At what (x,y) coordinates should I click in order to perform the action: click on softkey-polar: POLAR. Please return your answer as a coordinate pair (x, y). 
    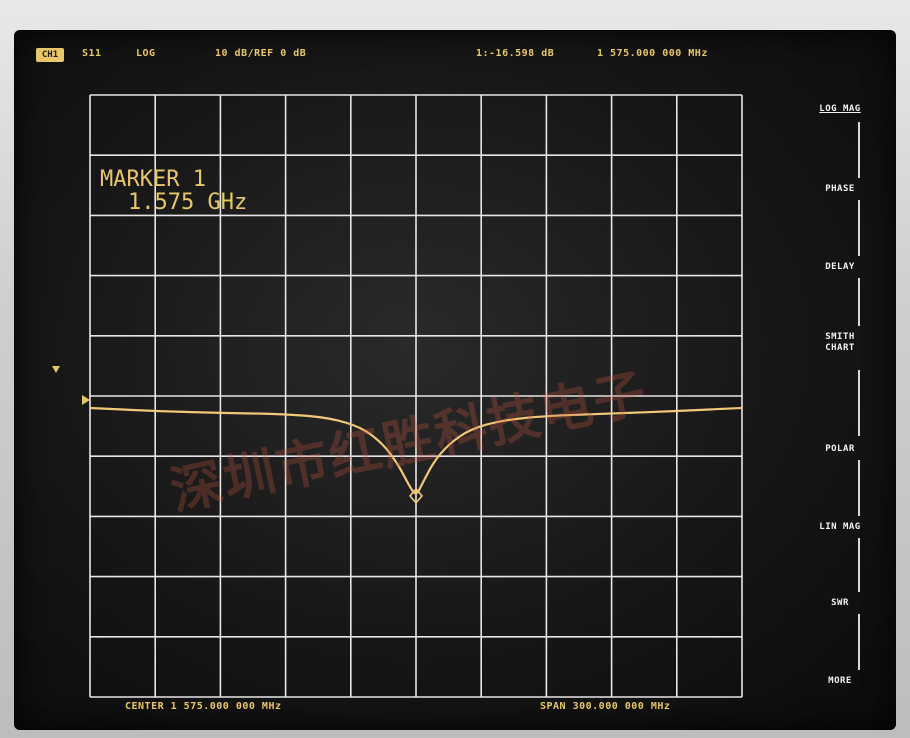
    Looking at the image, I should click on (840, 449).